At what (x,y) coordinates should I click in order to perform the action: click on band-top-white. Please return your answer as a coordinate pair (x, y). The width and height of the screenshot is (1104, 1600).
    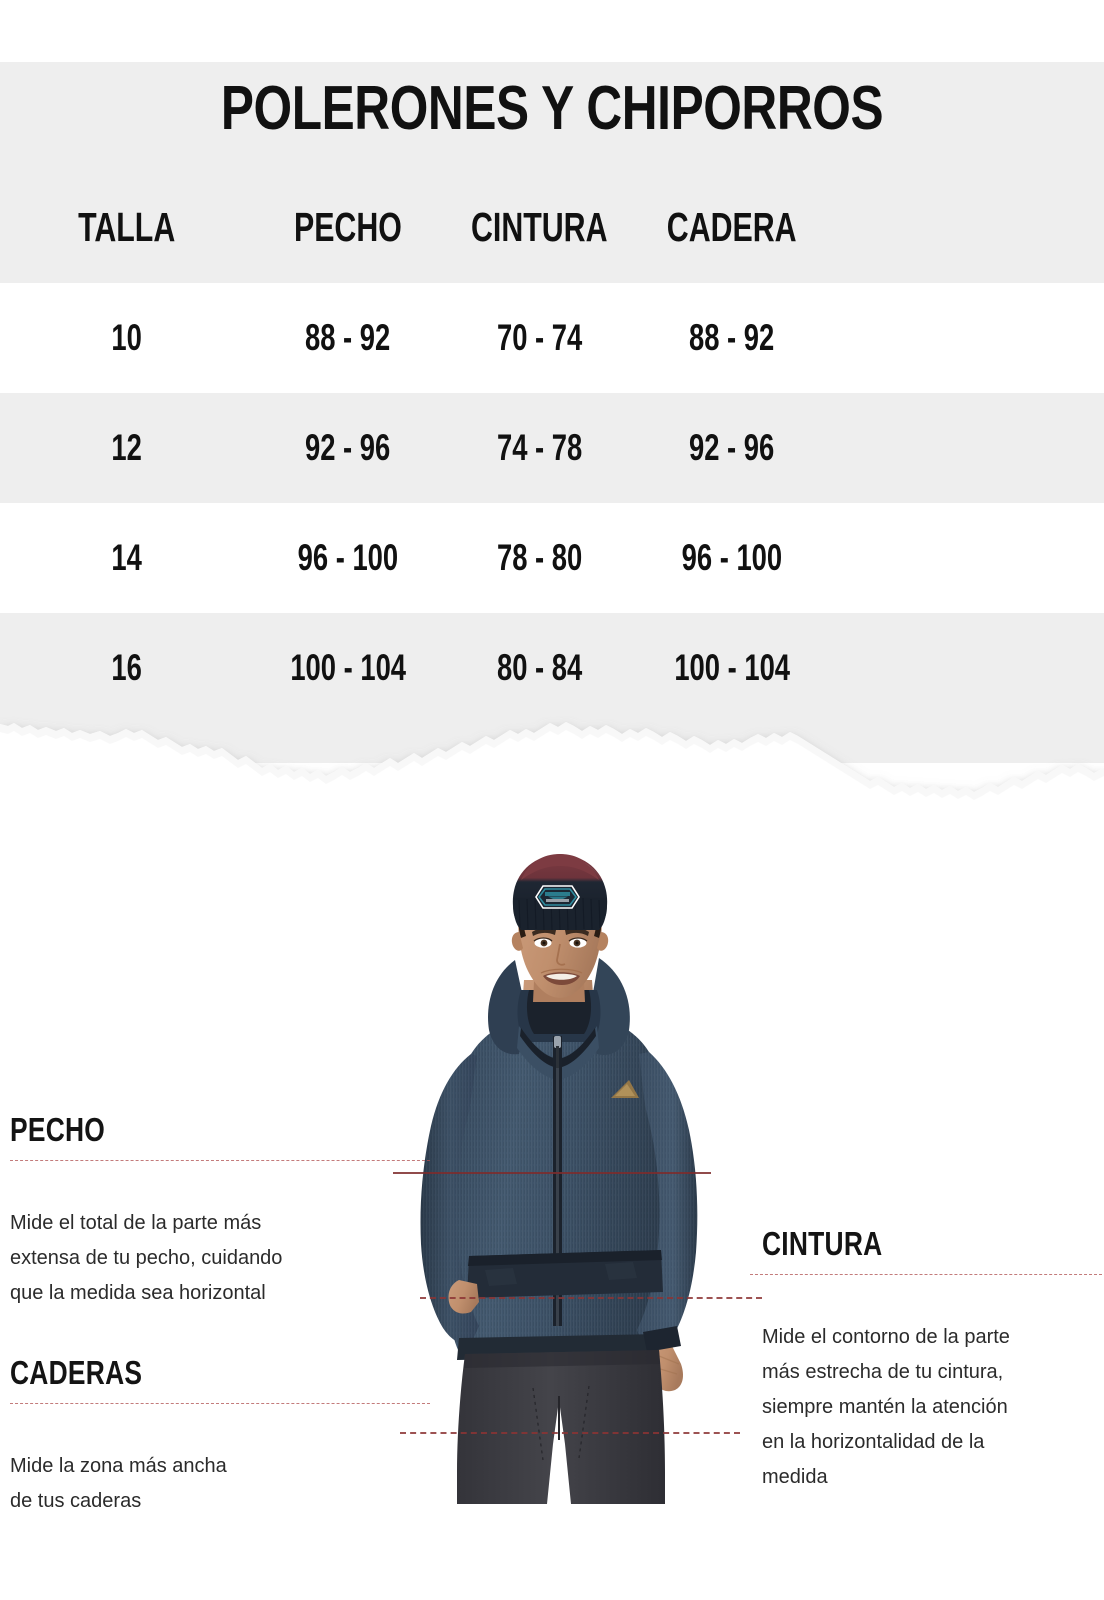
    Looking at the image, I should click on (552, 31).